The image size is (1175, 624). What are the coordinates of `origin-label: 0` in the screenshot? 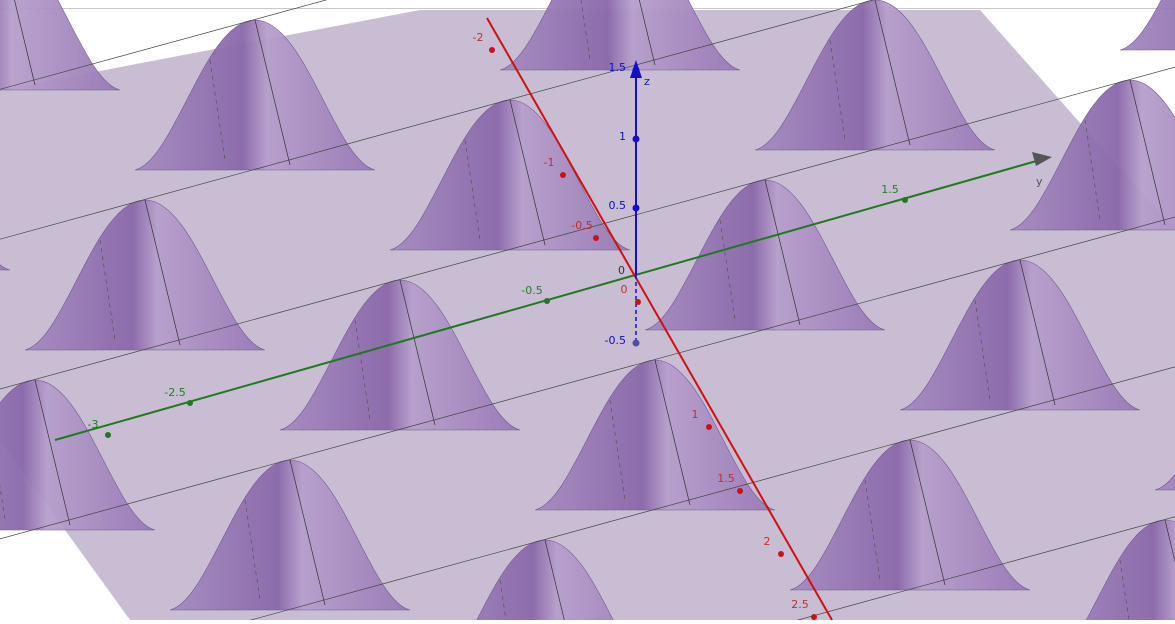 It's located at (621, 270).